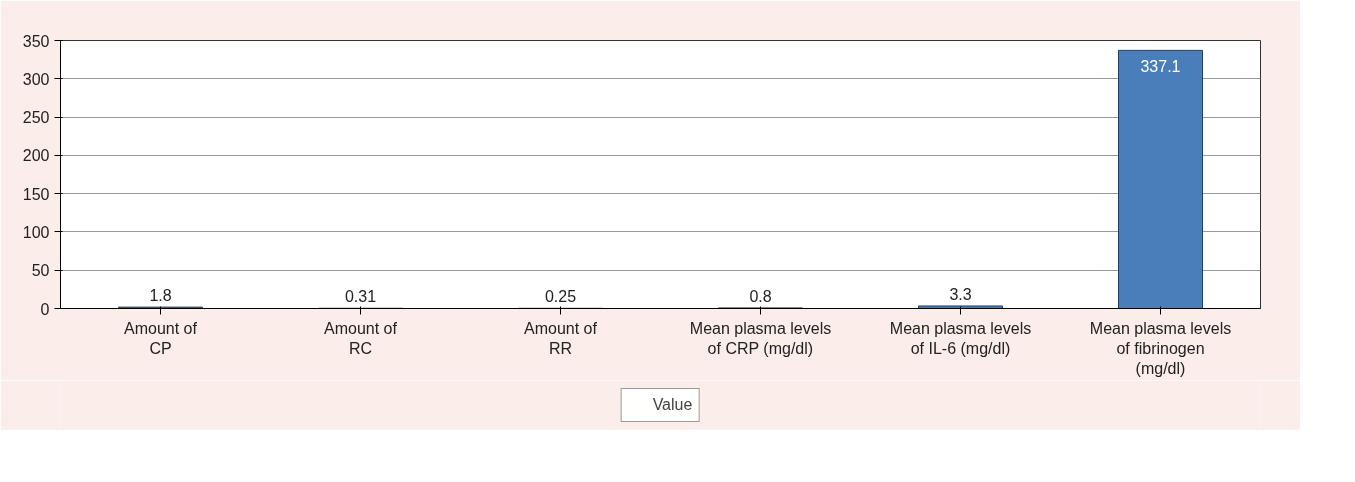  What do you see at coordinates (760, 338) in the screenshot?
I see `x-tick-label: Mean plasma levels of CRP (mg/dl)` at bounding box center [760, 338].